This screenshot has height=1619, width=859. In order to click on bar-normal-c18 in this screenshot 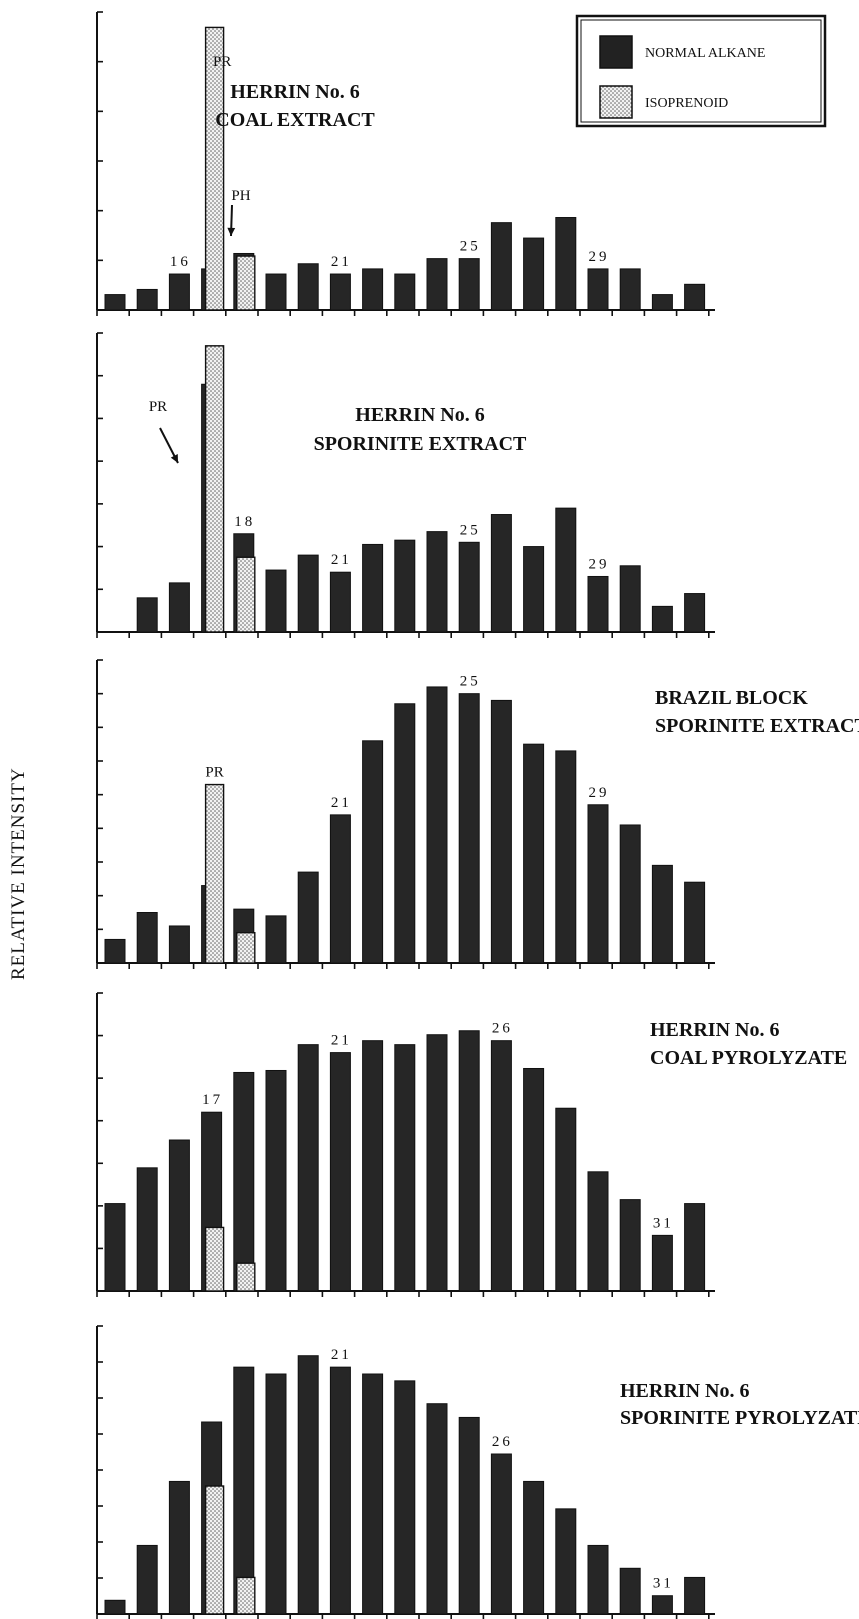, I will do `click(244, 1181)`.